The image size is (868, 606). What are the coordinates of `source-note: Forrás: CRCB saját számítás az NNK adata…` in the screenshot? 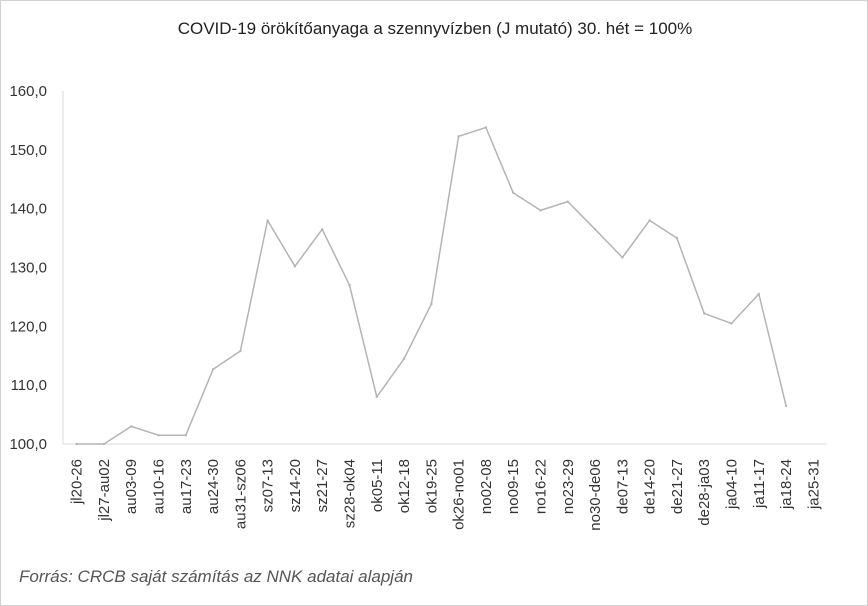 It's located at (216, 576).